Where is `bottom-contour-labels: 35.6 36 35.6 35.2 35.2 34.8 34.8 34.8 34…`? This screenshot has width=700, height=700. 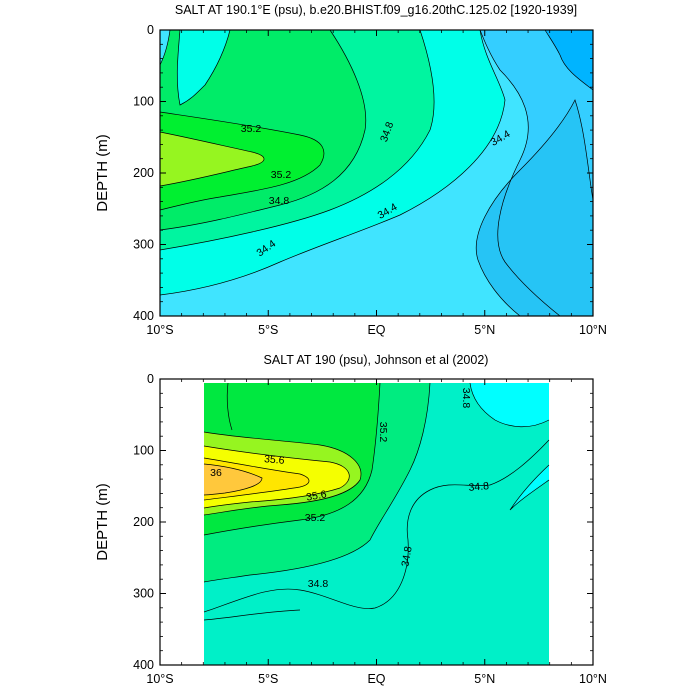
bottom-contour-labels: 35.6 36 35.6 35.2 35.2 34.8 34.8 34.8 34… is located at coordinates (349, 489).